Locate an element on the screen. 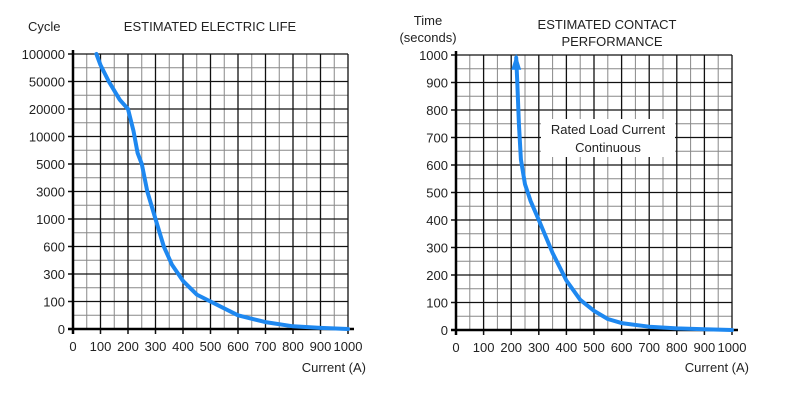  y-tick-label: 900 is located at coordinates (437, 83).